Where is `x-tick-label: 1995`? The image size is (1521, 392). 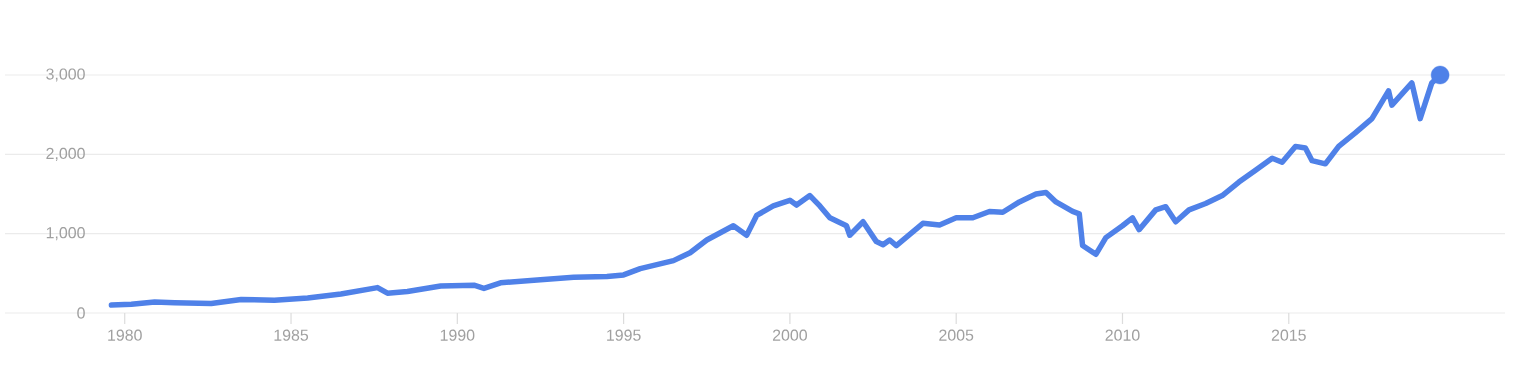
x-tick-label: 1995 is located at coordinates (624, 335).